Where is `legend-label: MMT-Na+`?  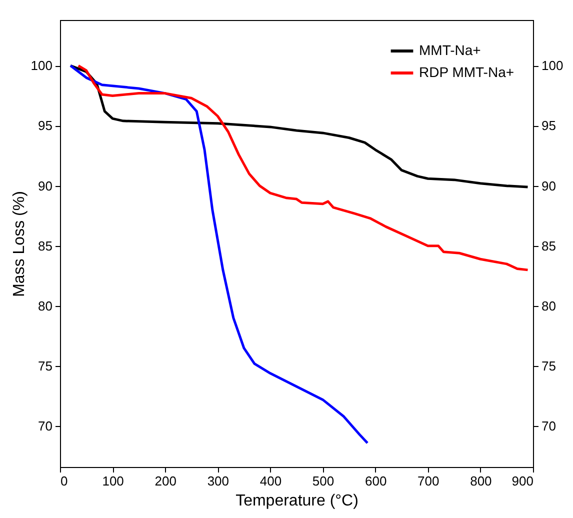 legend-label: MMT-Na+ is located at coordinates (450, 50).